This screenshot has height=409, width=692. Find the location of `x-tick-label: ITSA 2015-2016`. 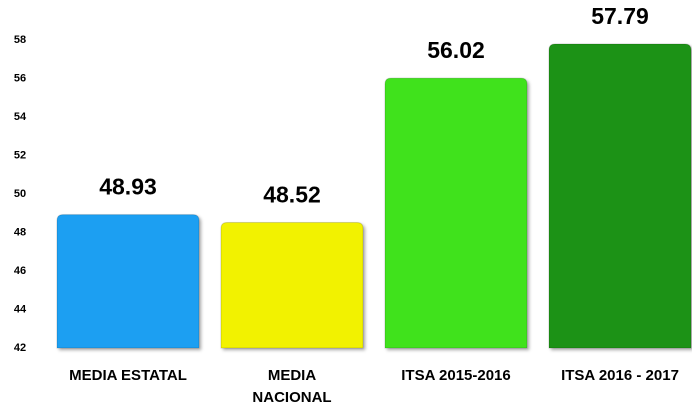

x-tick-label: ITSA 2015-2016 is located at coordinates (456, 375).